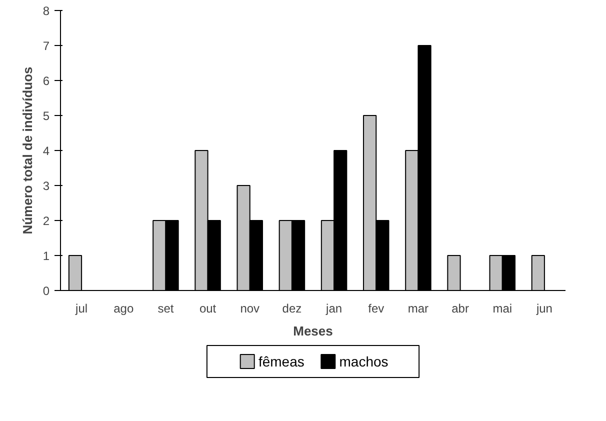  What do you see at coordinates (46, 46) in the screenshot?
I see `y-tick-label: 7` at bounding box center [46, 46].